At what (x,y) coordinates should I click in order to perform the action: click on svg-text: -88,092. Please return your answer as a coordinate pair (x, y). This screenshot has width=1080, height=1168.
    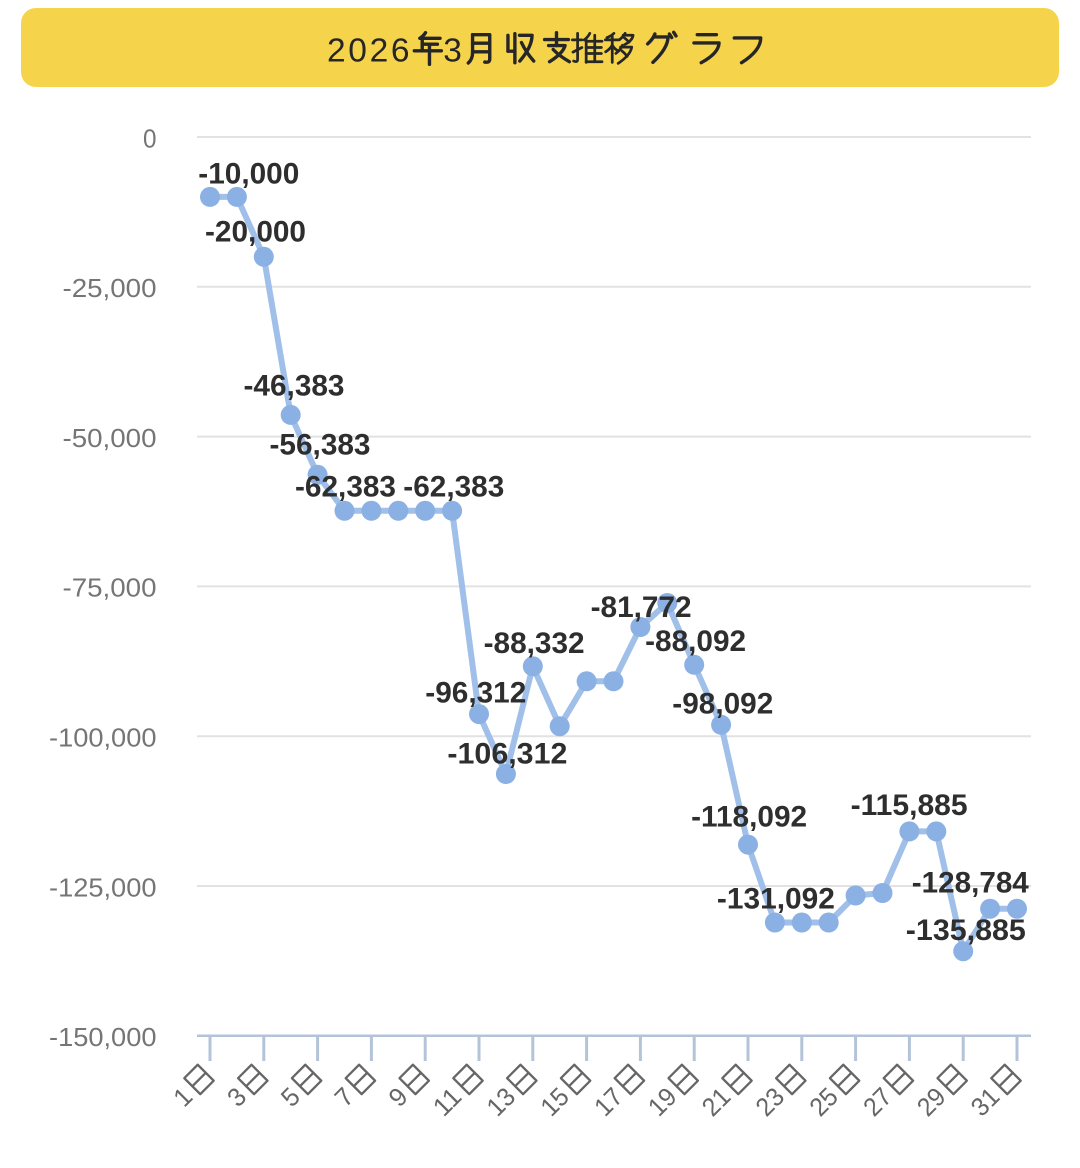
    Looking at the image, I should click on (695, 641).